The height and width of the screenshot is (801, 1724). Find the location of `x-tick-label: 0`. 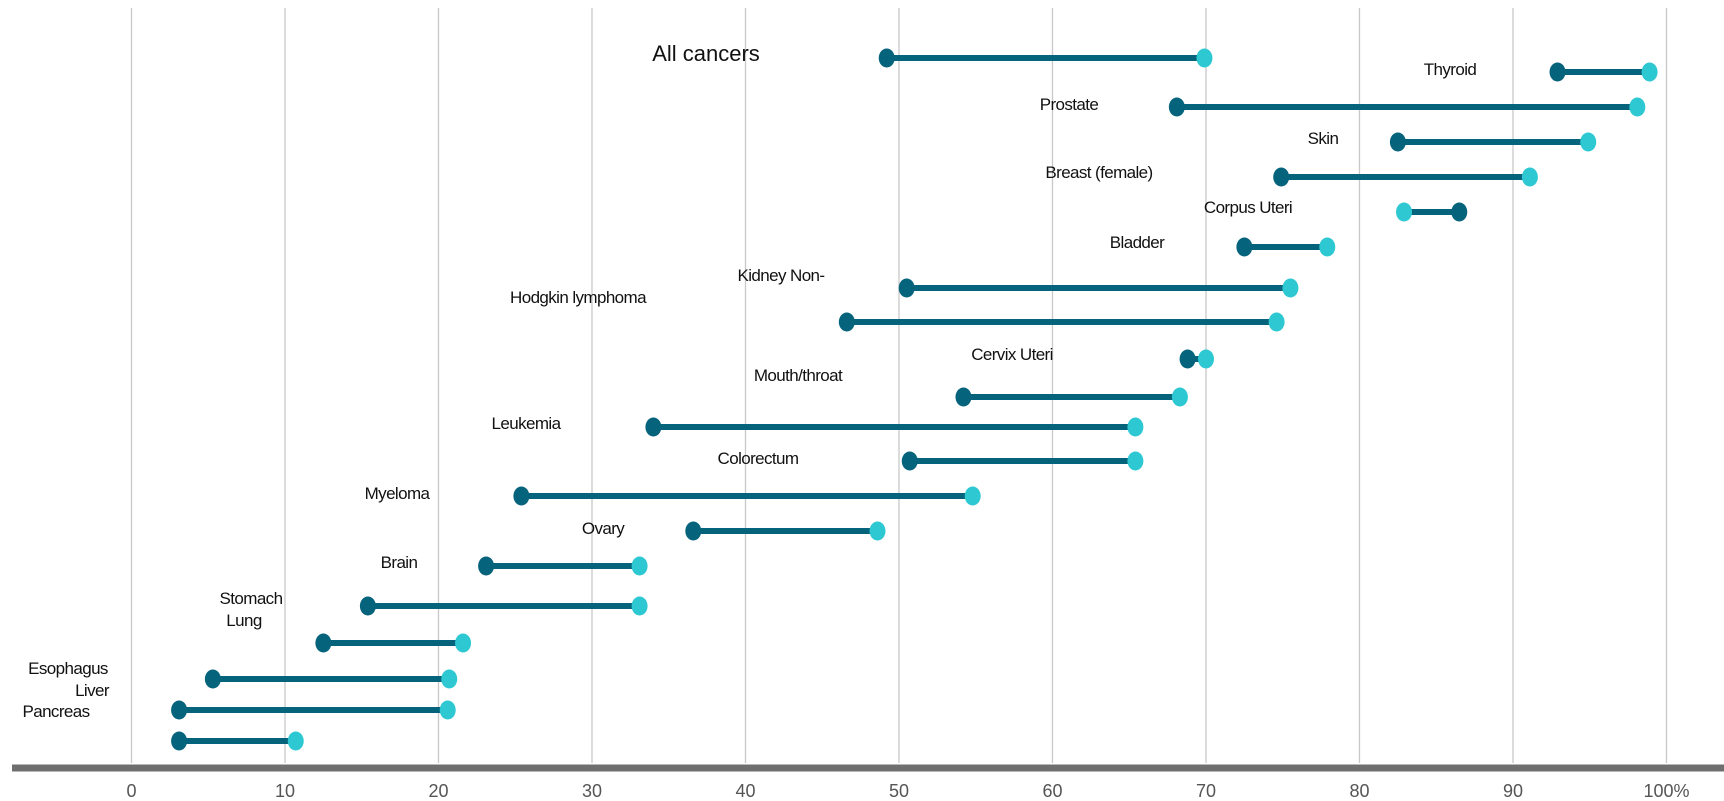

x-tick-label: 0 is located at coordinates (131, 791).